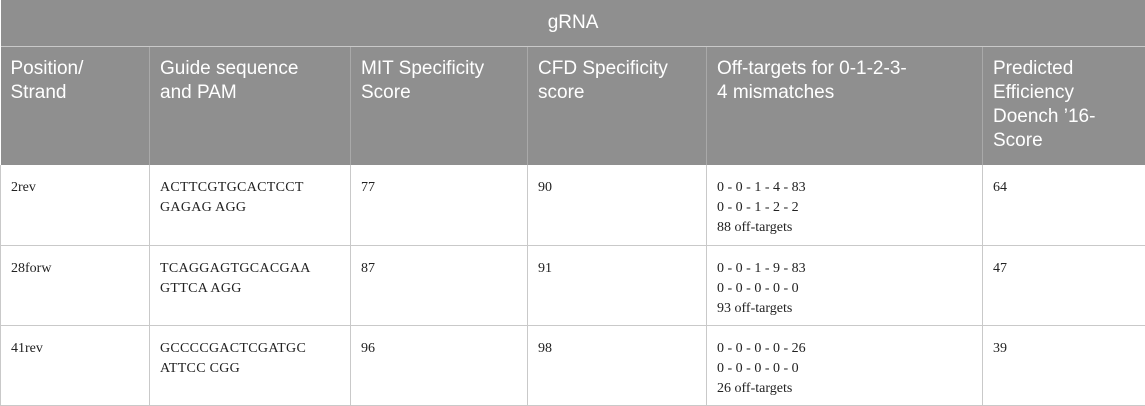  I want to click on cell-mit-score: 96, so click(439, 365).